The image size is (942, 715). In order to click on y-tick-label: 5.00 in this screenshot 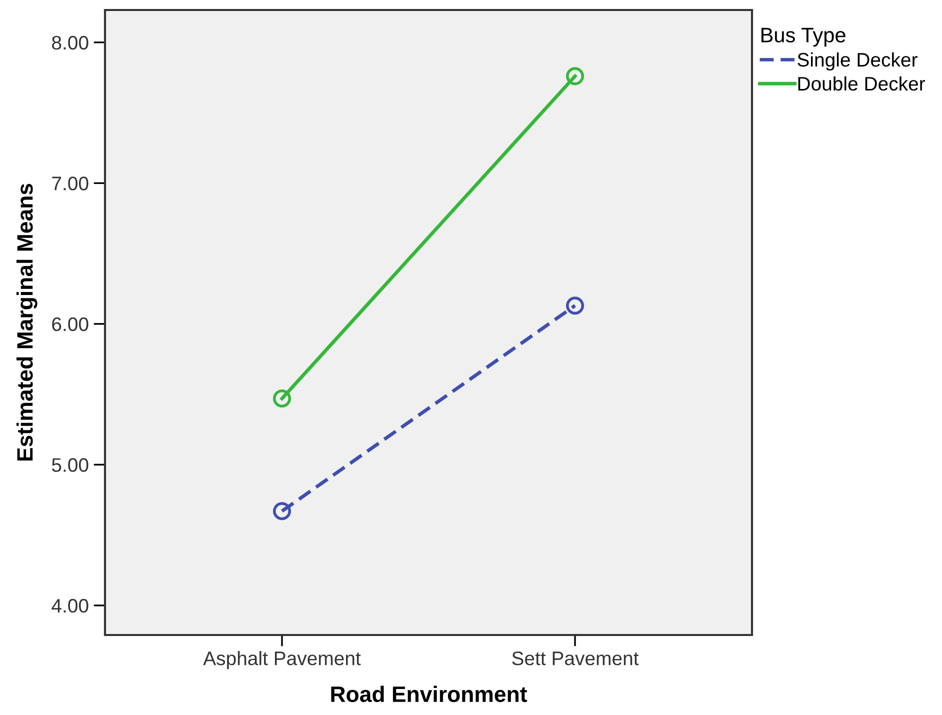, I will do `click(70, 465)`.